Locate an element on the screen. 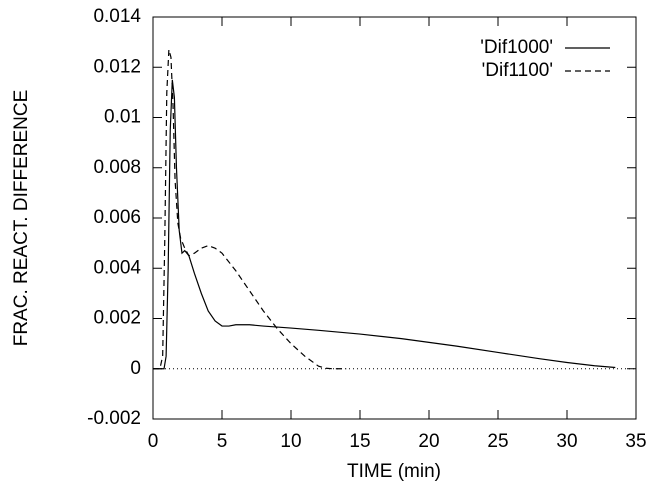 The height and width of the screenshot is (486, 652). y-tick-label: 0.014 is located at coordinates (117, 16).